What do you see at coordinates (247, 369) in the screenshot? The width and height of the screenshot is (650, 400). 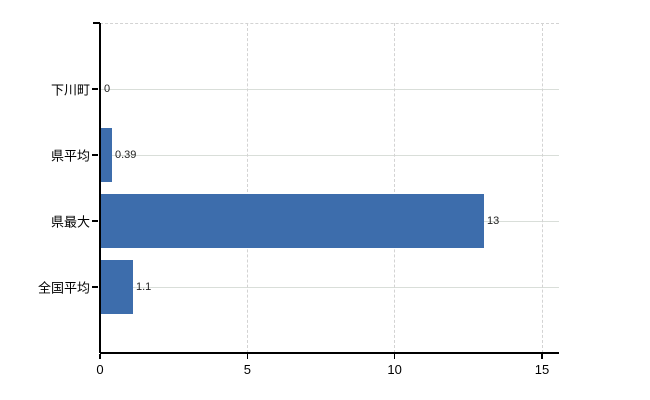 I see `x-tick-label: 5` at bounding box center [247, 369].